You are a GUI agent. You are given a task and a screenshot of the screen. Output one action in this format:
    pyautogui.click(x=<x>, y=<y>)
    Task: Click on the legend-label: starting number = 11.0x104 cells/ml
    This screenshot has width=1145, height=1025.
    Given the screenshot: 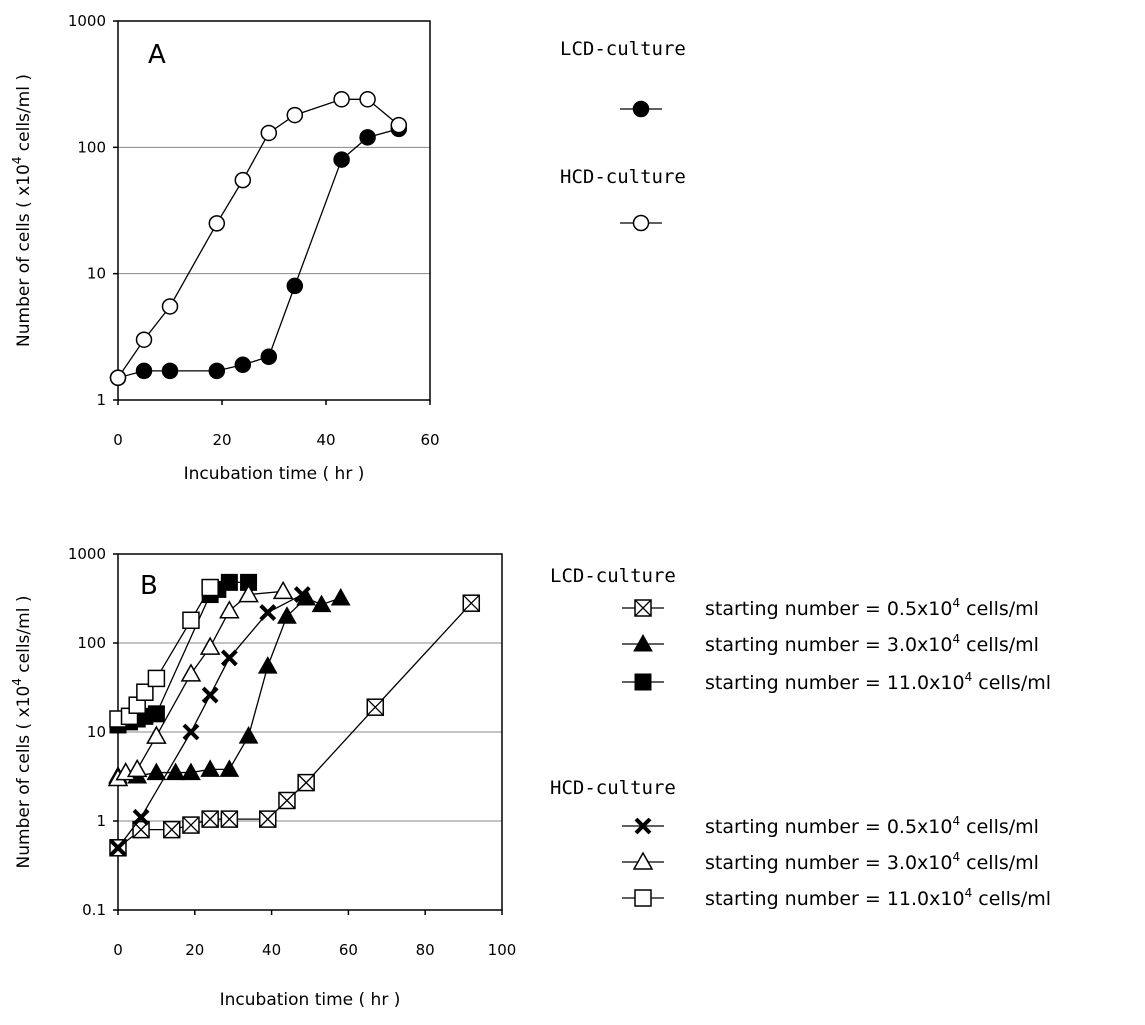 What is the action you would take?
    pyautogui.click(x=878, y=898)
    